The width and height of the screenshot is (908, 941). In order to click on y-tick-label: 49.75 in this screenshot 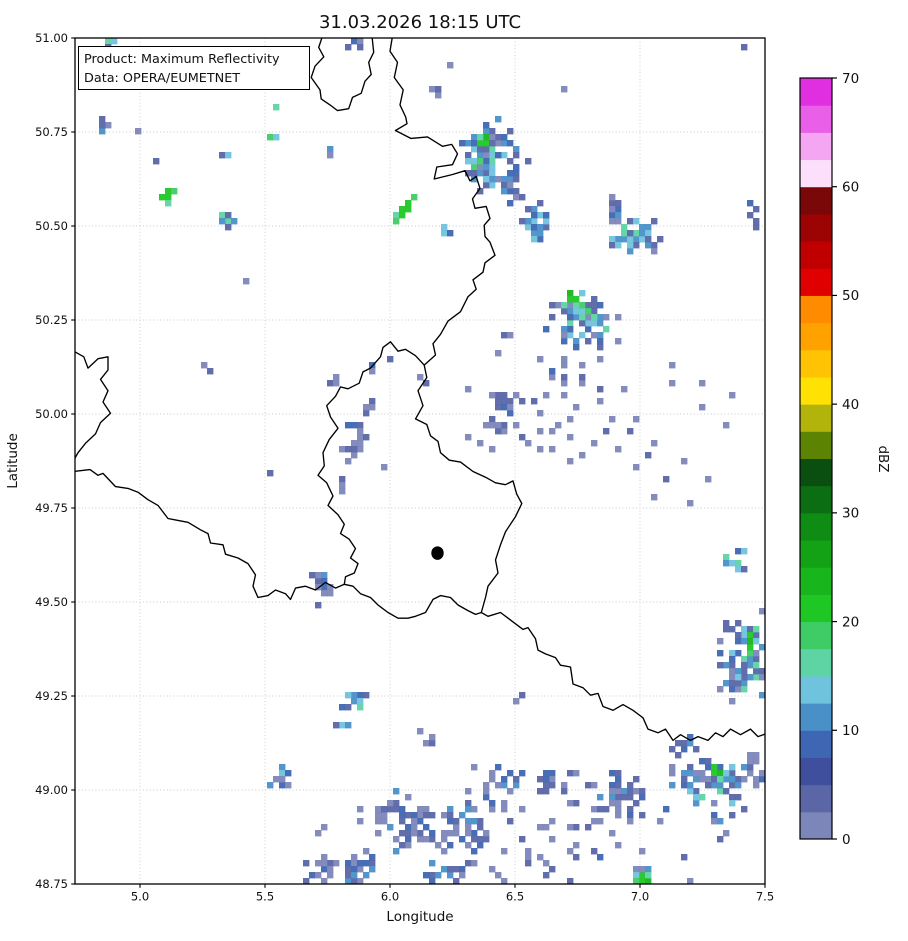, I will do `click(51, 508)`.